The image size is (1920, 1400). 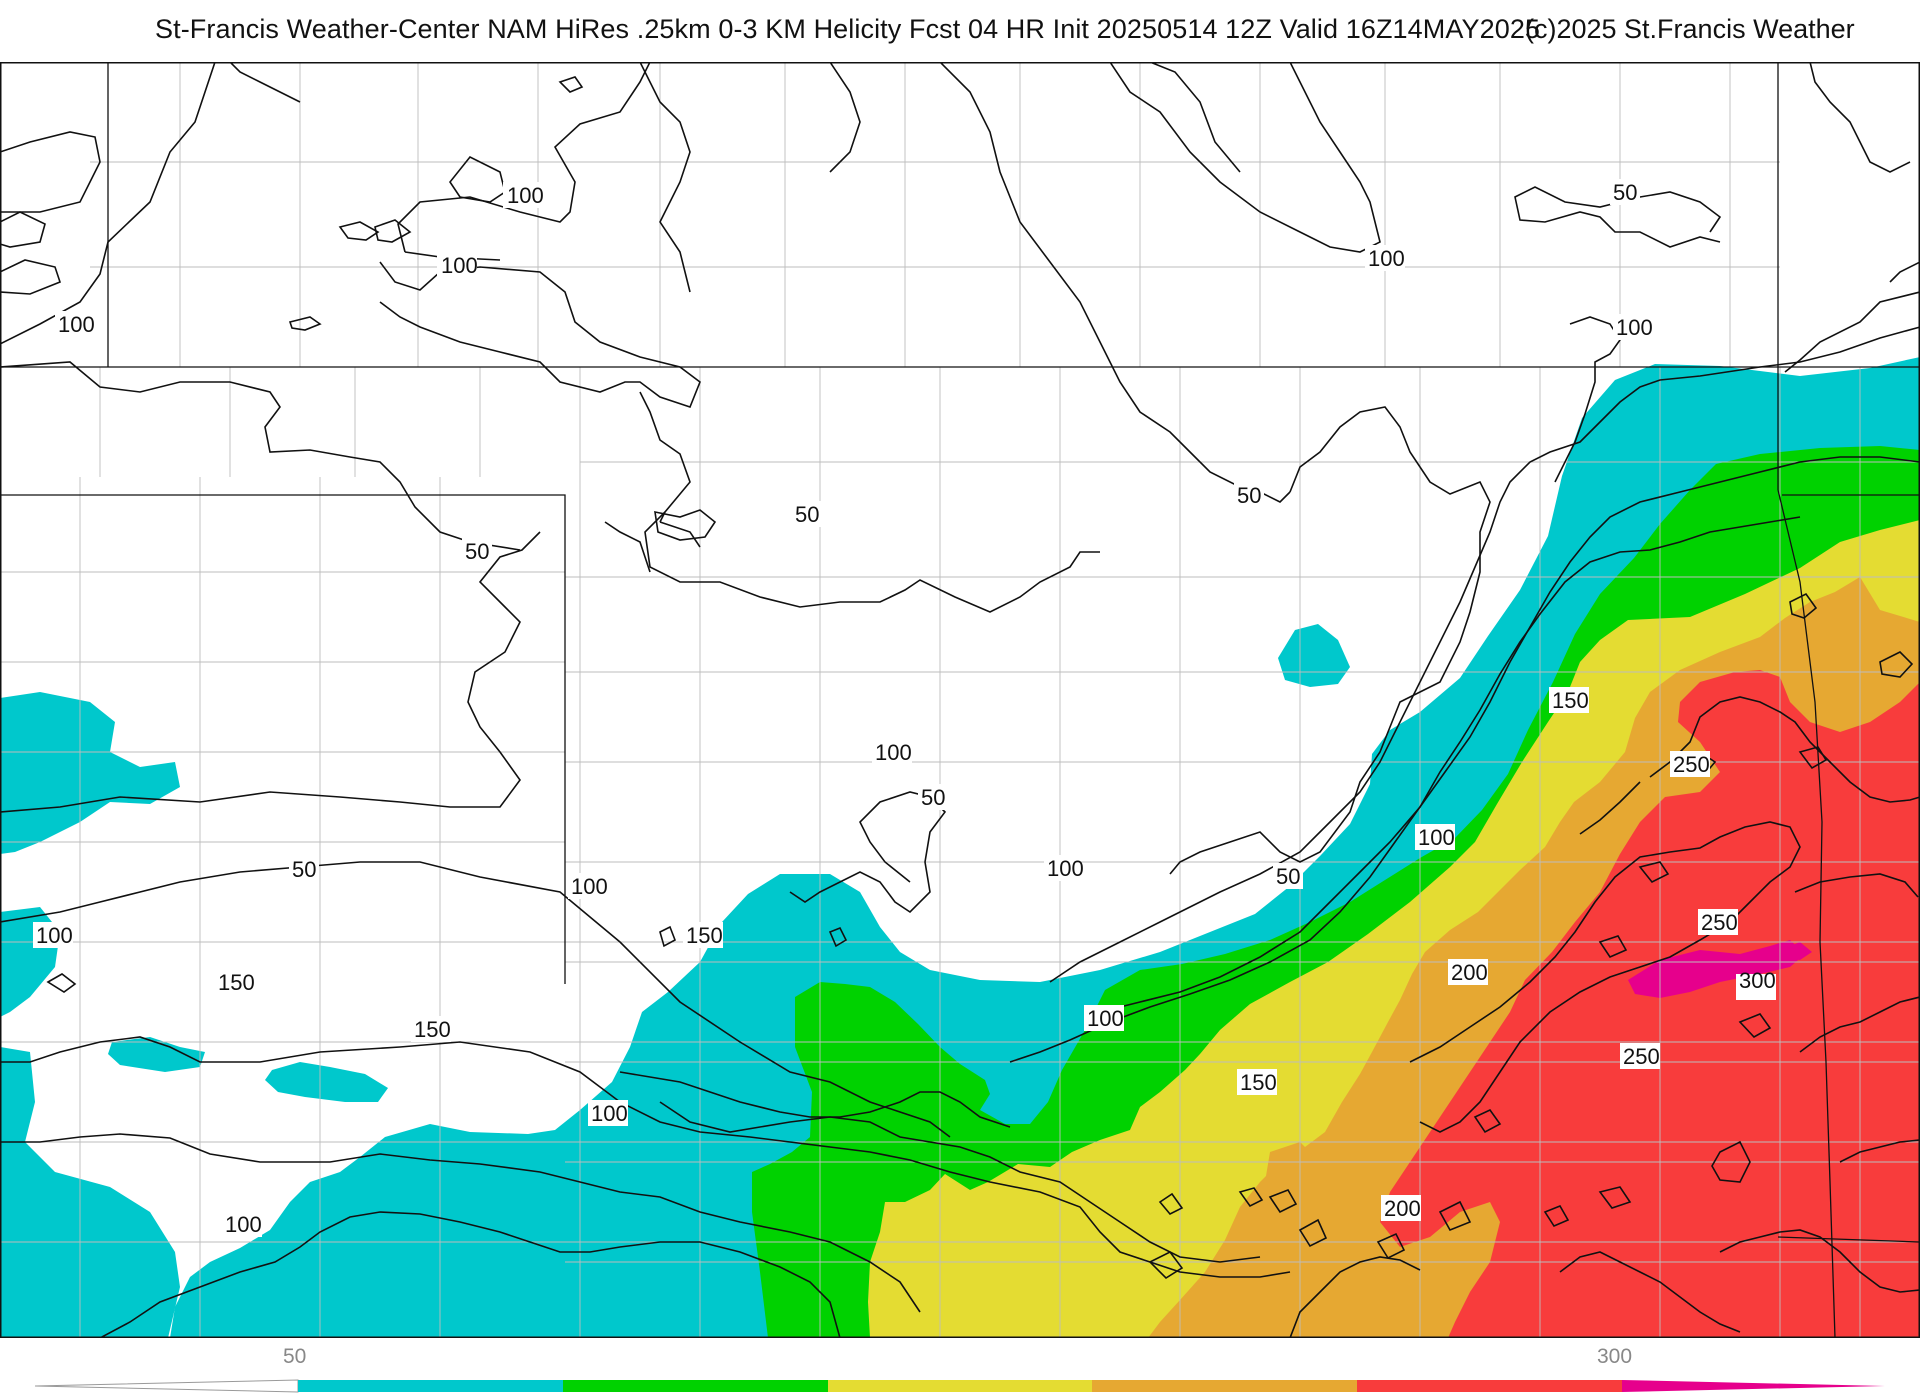 What do you see at coordinates (1757, 980) in the screenshot?
I see `svg-text: 300` at bounding box center [1757, 980].